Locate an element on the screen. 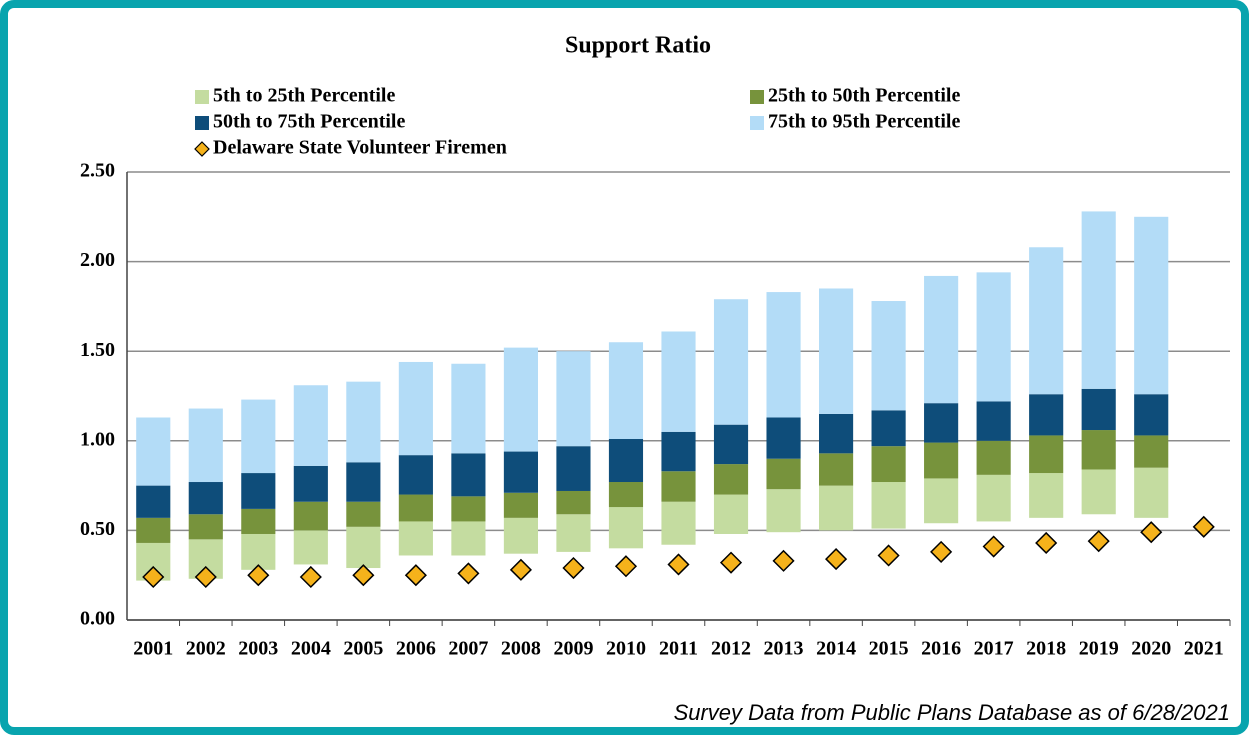 The image size is (1249, 740). y-tick-label: 2.50 is located at coordinates (97, 171).